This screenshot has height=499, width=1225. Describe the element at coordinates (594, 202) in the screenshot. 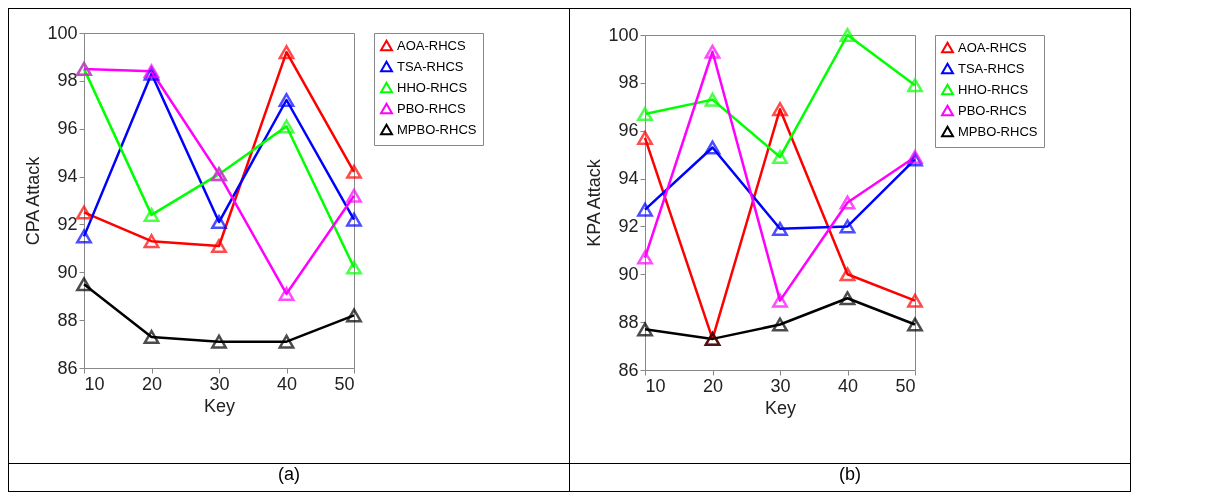

I see `y-axis-title: KPA Attack` at that location.